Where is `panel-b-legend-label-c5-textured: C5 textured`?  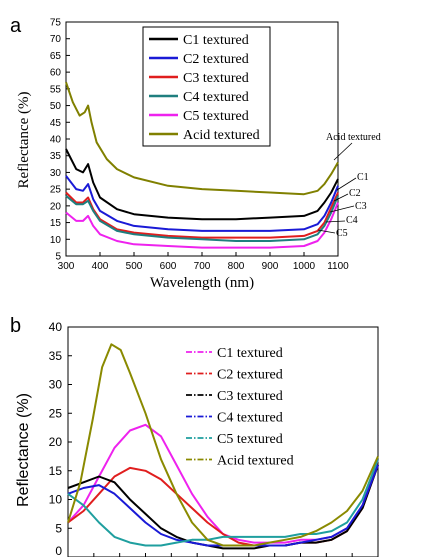
panel-b-legend-label-c5-textured: C5 textured is located at coordinates (250, 439).